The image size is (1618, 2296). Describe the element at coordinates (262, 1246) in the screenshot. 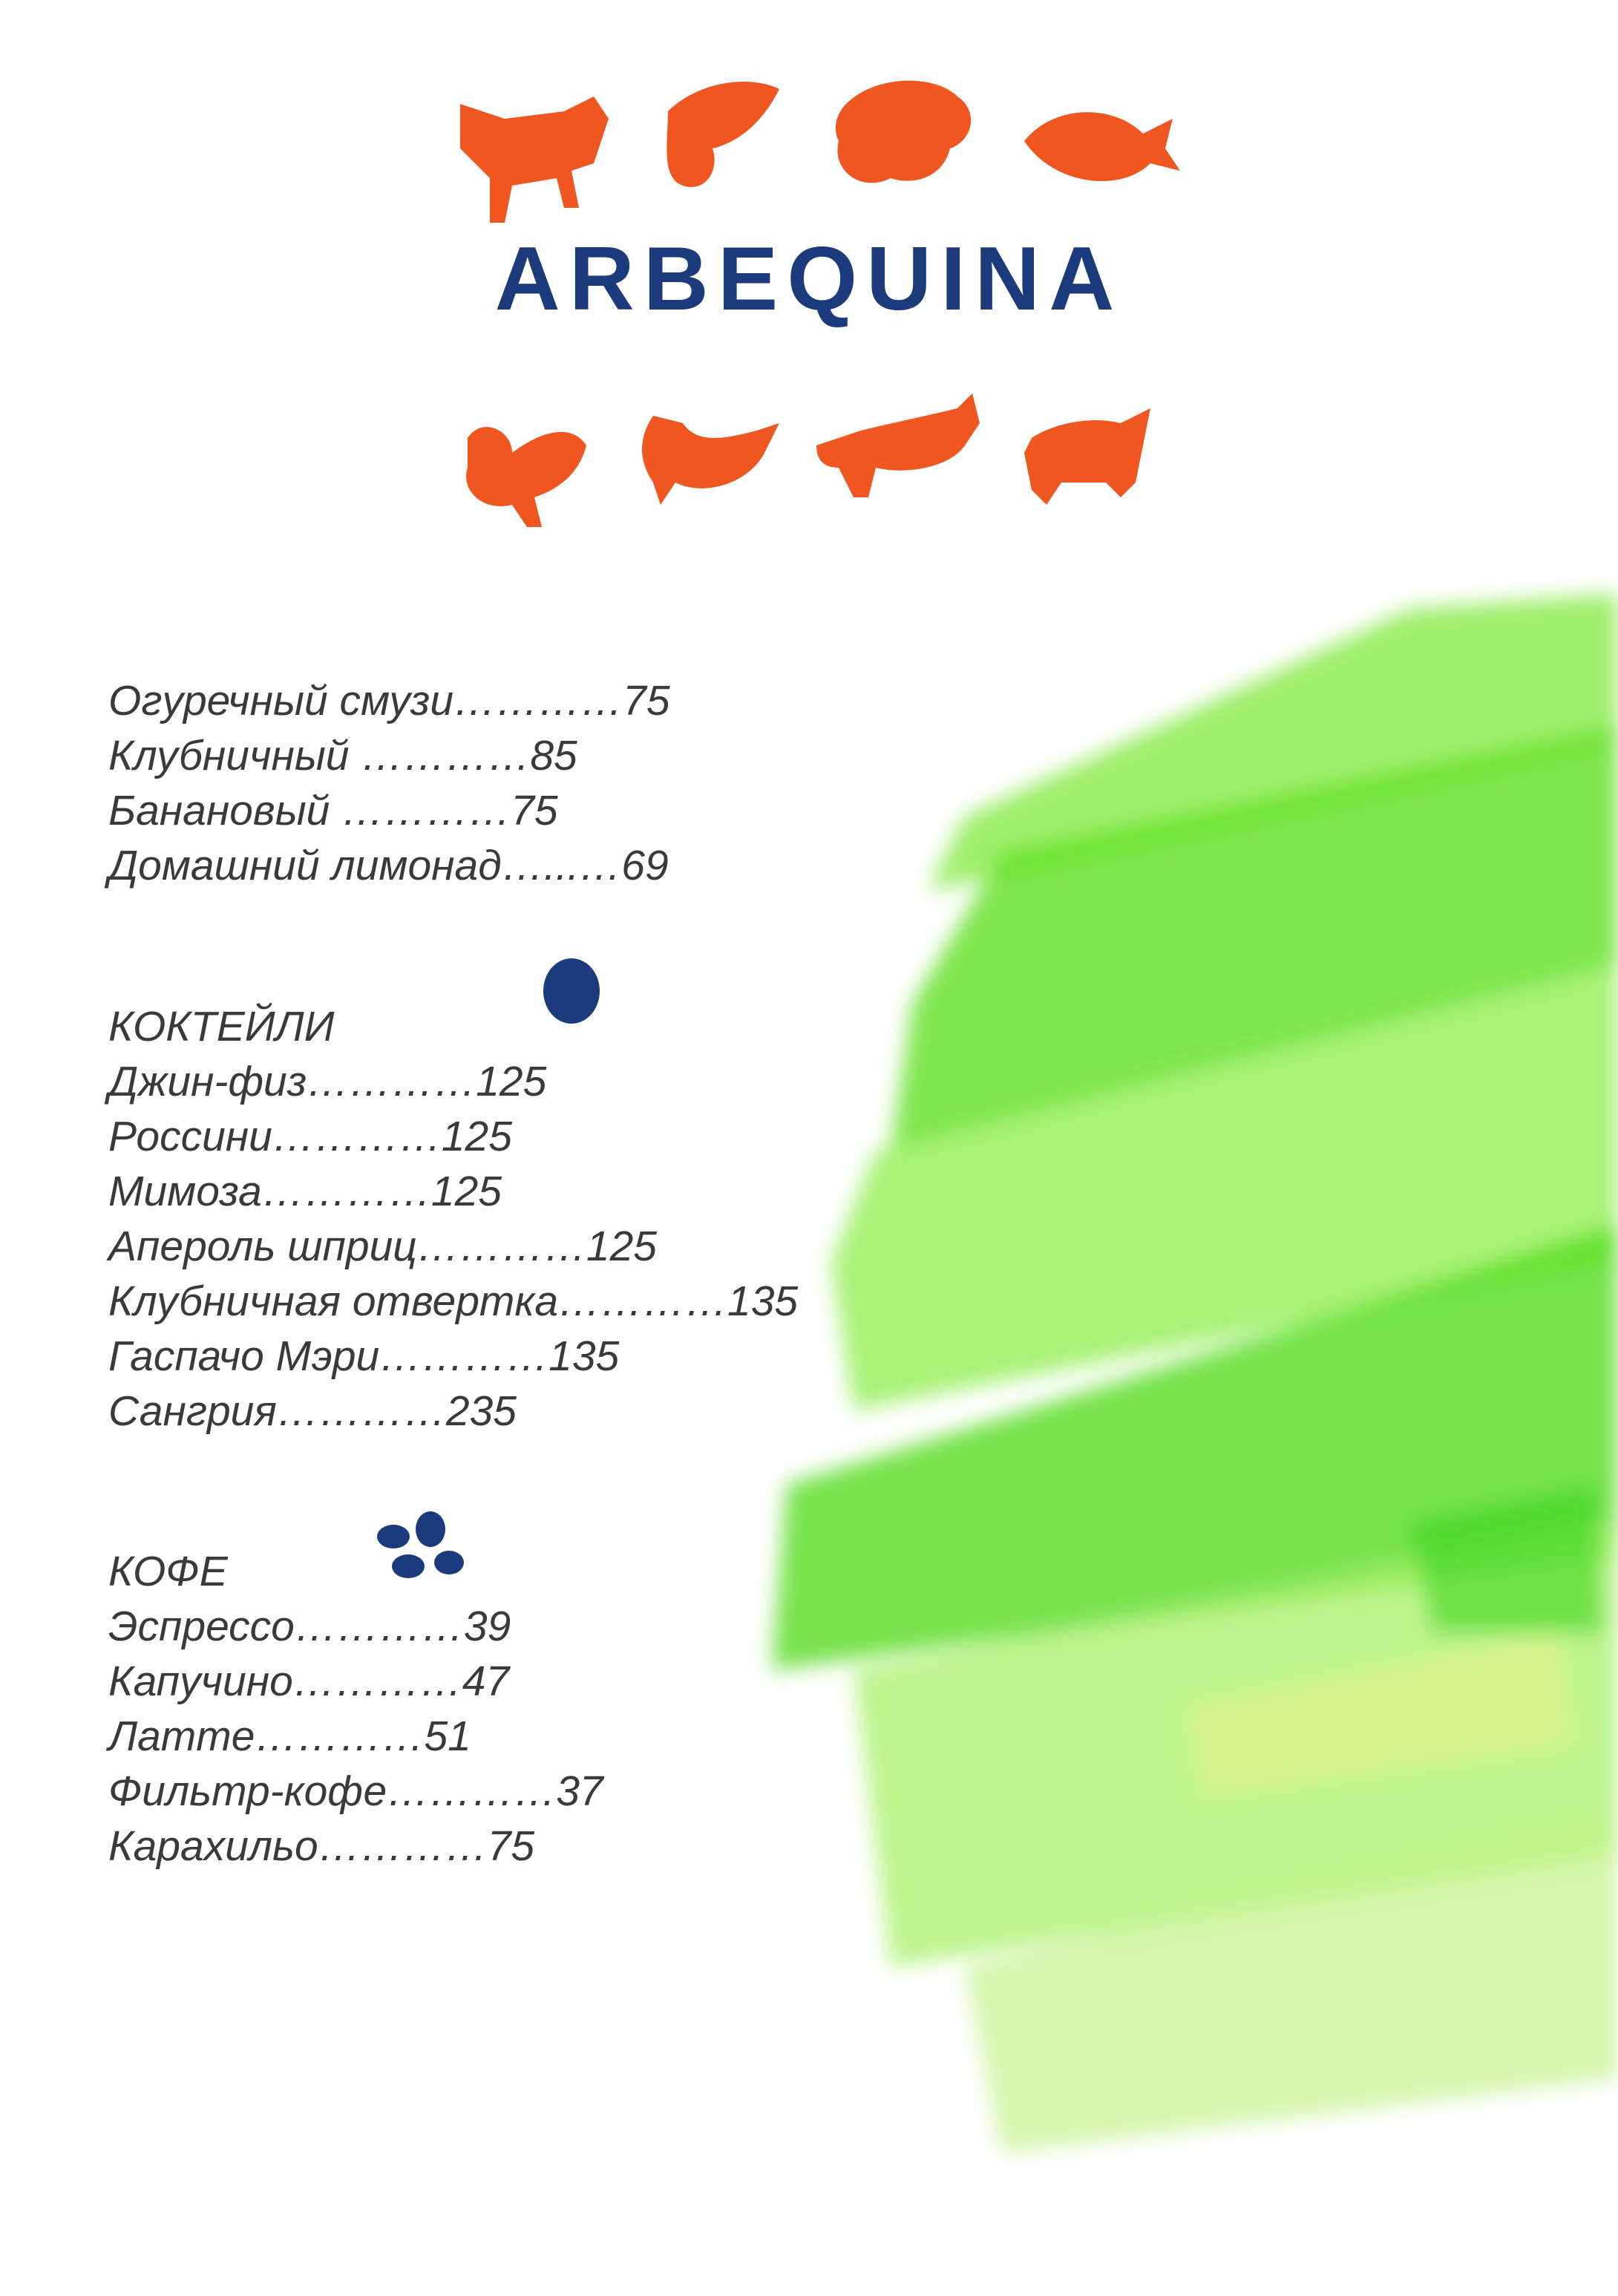

I see `item-name: Апероль шприц` at that location.